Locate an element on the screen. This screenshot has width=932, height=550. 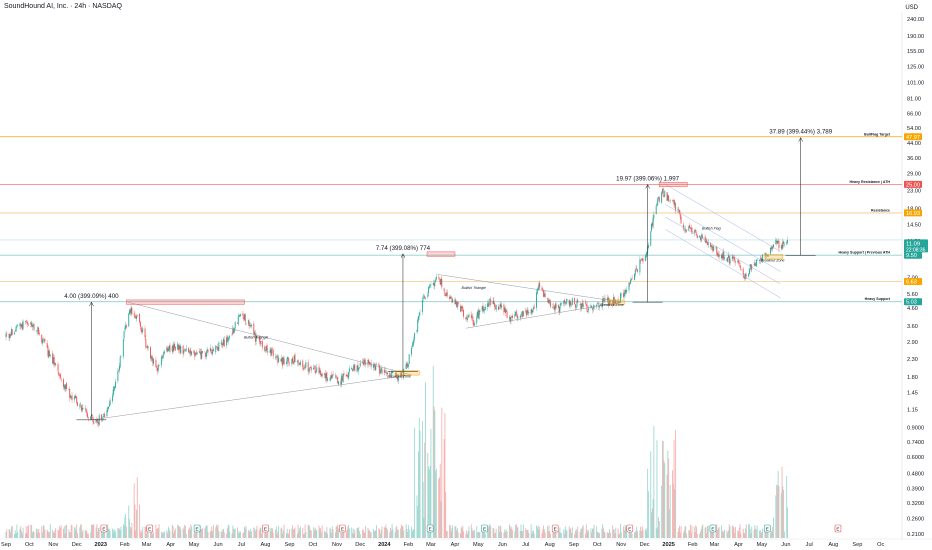
level-label: Heavy Support is located at coordinates (878, 299).